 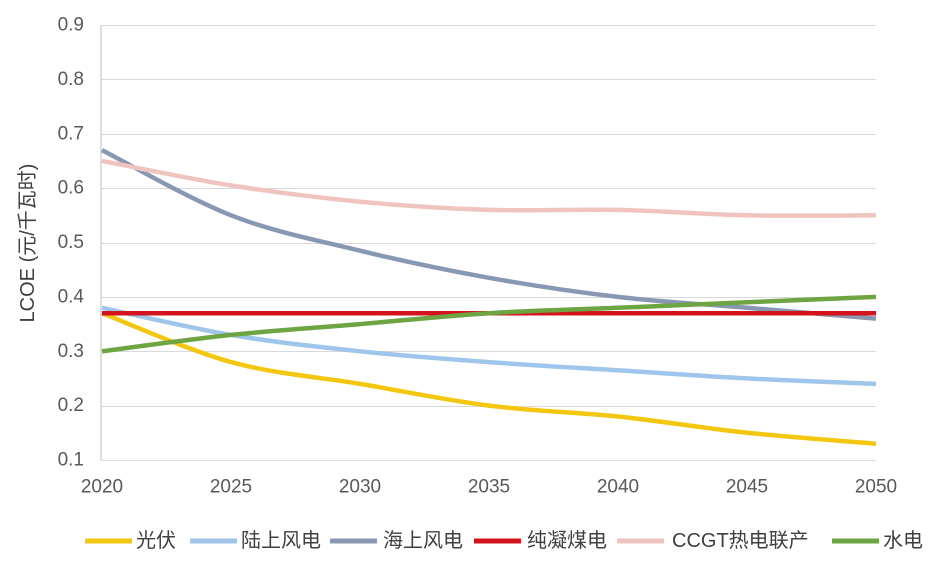 I want to click on legend-label: 海上风电, so click(x=423, y=540).